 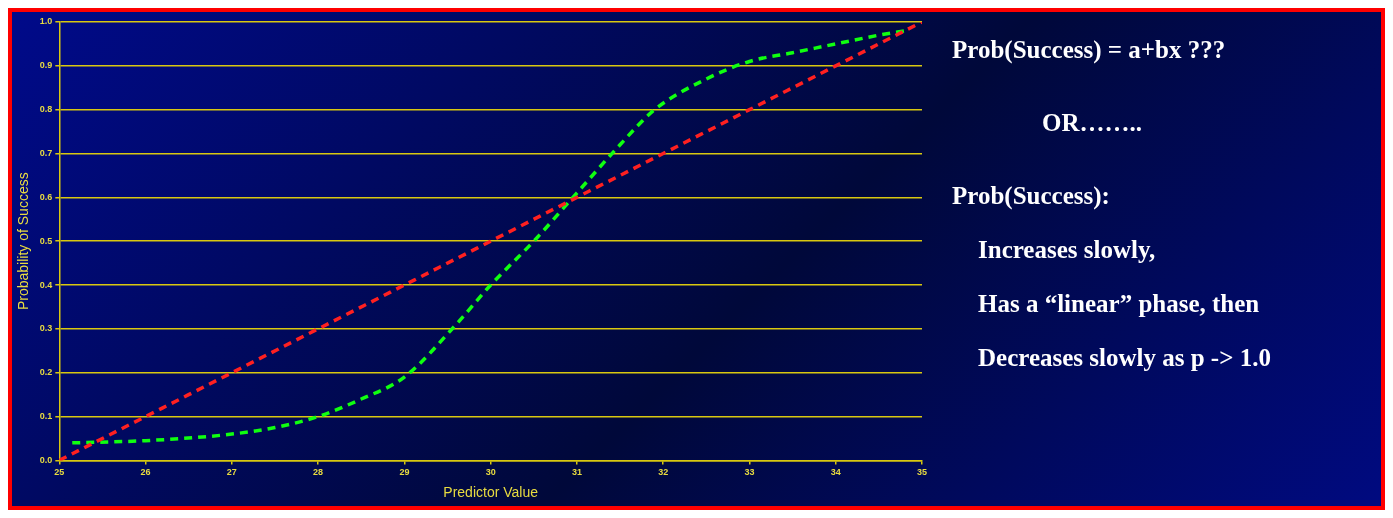 I want to click on y-tick-label: 0.5, so click(x=46, y=240).